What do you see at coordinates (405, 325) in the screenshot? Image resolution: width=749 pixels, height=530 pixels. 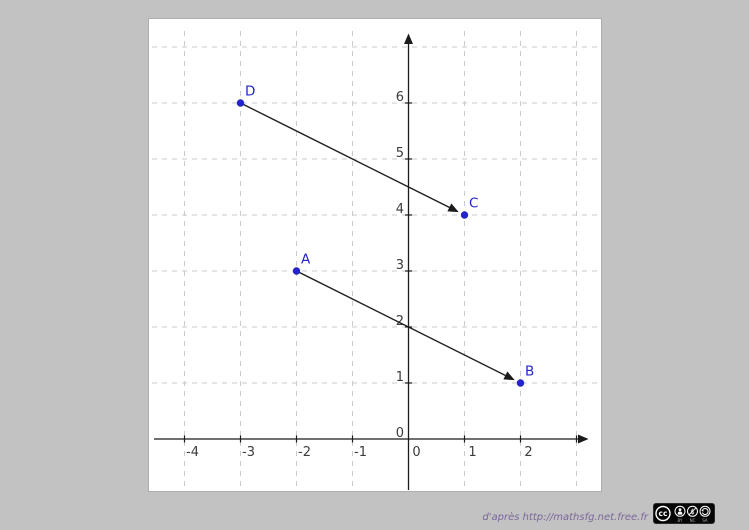 I see `vector-AB` at bounding box center [405, 325].